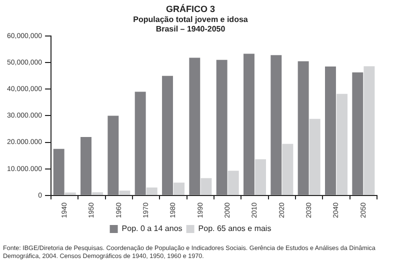  Describe the element at coordinates (235, 229) in the screenshot. I see `legend-label: Pop. 65 anos e mais` at that location.